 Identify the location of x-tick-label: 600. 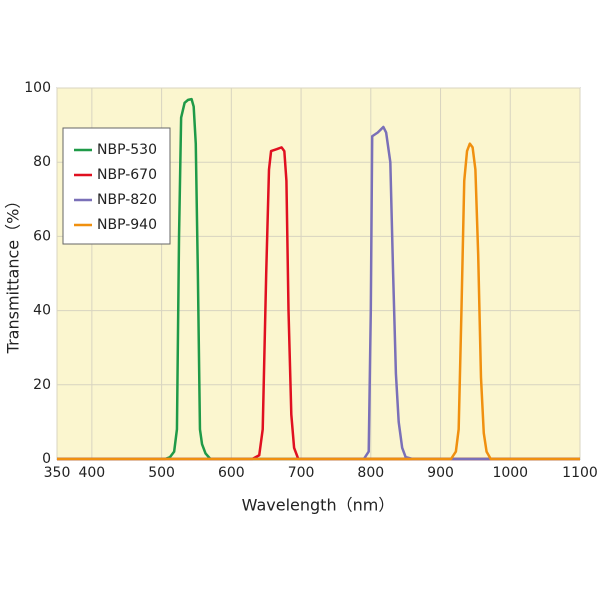
(231, 473).